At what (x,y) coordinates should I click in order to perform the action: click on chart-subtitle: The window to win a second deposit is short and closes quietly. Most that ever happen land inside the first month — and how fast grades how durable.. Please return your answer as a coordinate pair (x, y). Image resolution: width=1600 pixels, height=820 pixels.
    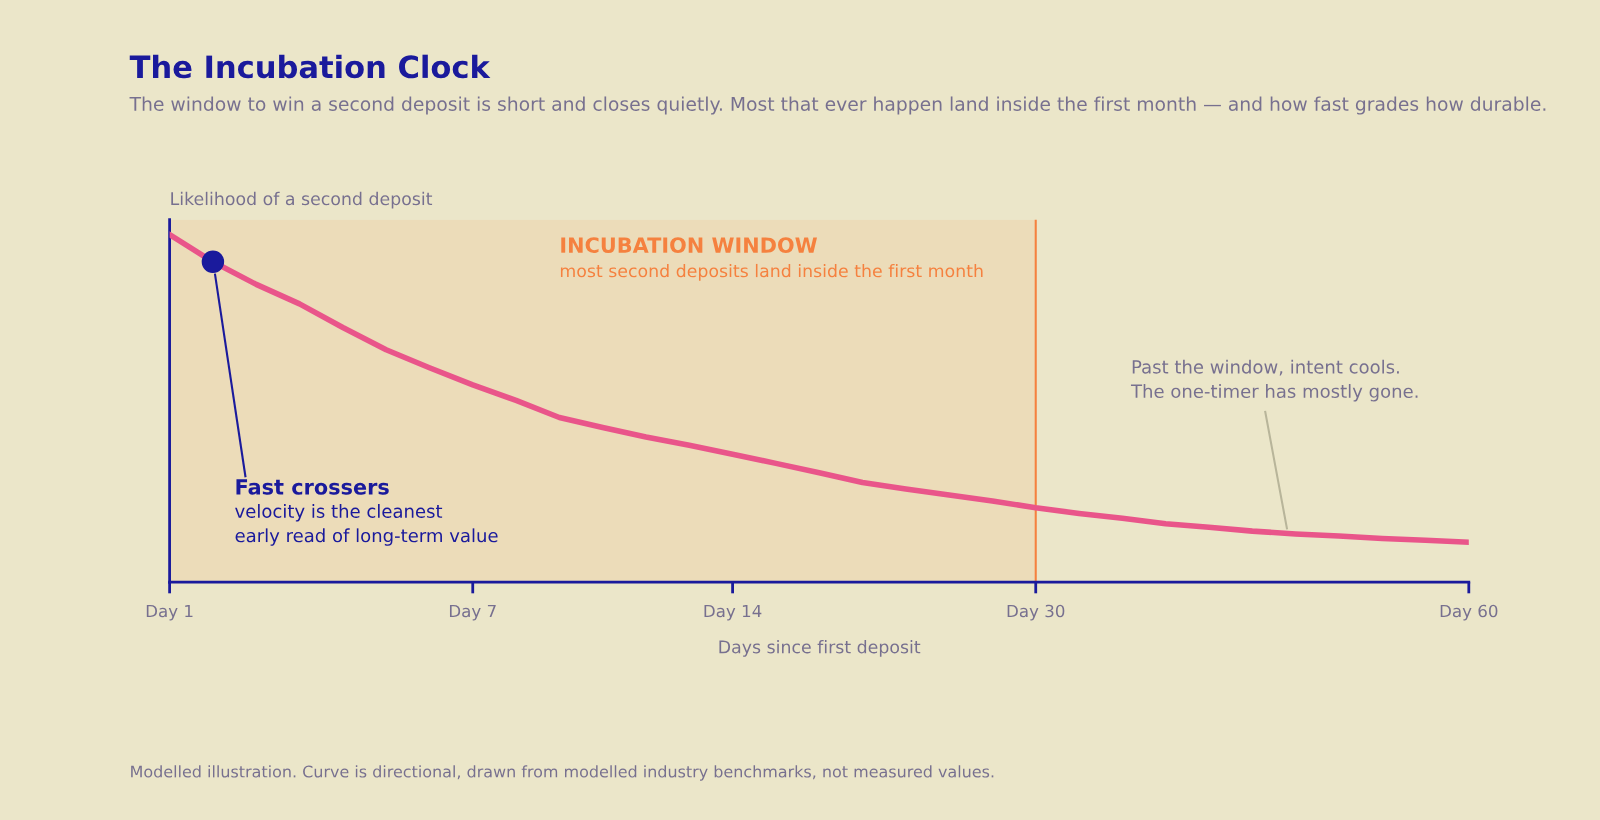
    Looking at the image, I should click on (837, 105).